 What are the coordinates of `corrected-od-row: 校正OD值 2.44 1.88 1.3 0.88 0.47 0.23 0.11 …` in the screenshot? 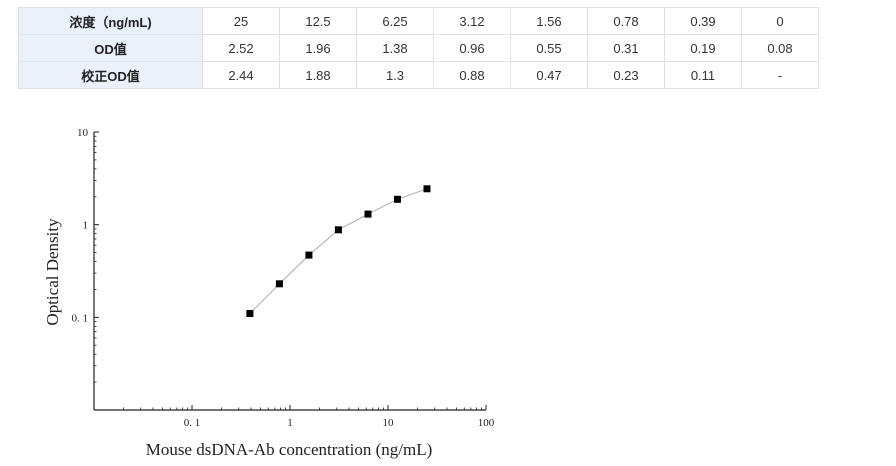 It's located at (418, 75).